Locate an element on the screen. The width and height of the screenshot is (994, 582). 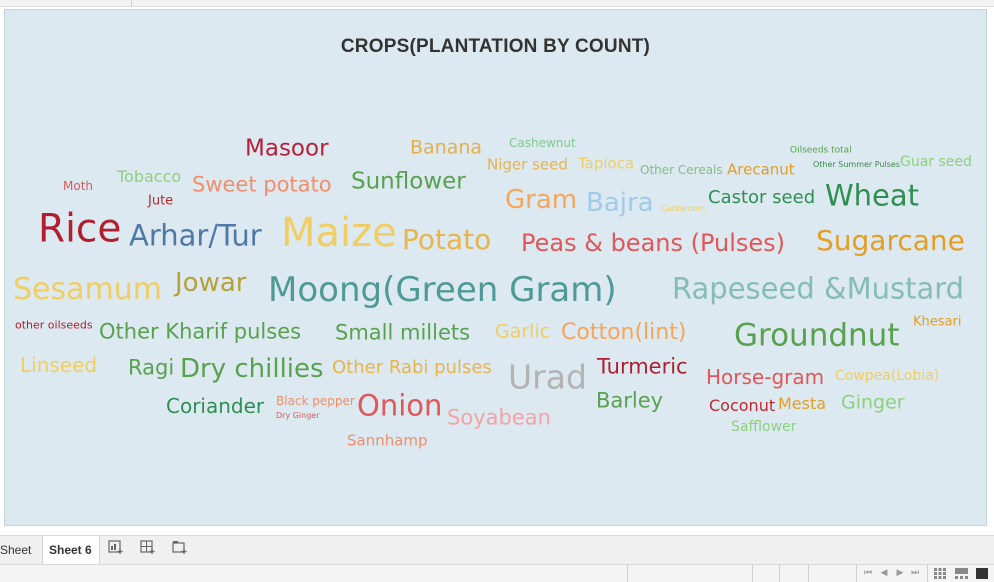
word-cloud-mark: Coriander is located at coordinates (215, 406).